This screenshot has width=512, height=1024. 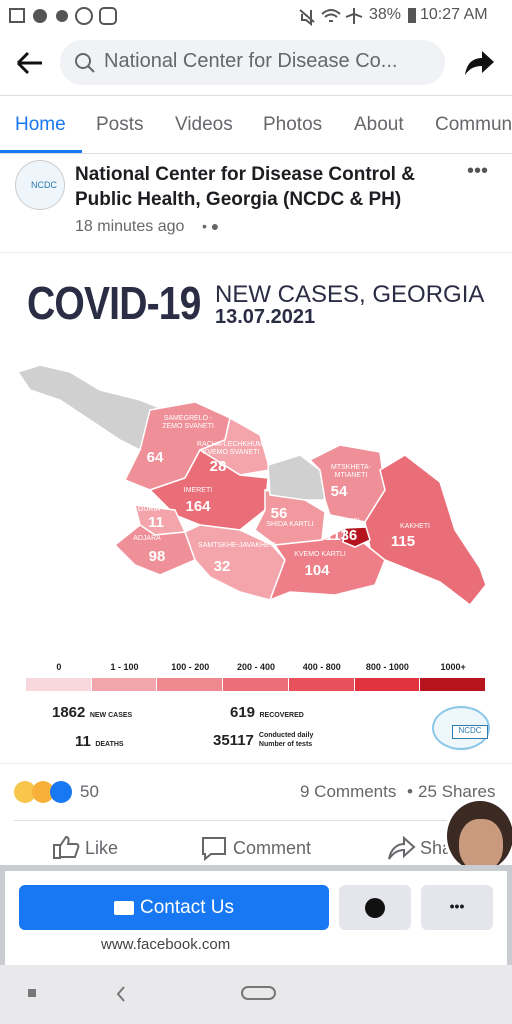 What do you see at coordinates (293, 124) in the screenshot?
I see `tab: Photos` at bounding box center [293, 124].